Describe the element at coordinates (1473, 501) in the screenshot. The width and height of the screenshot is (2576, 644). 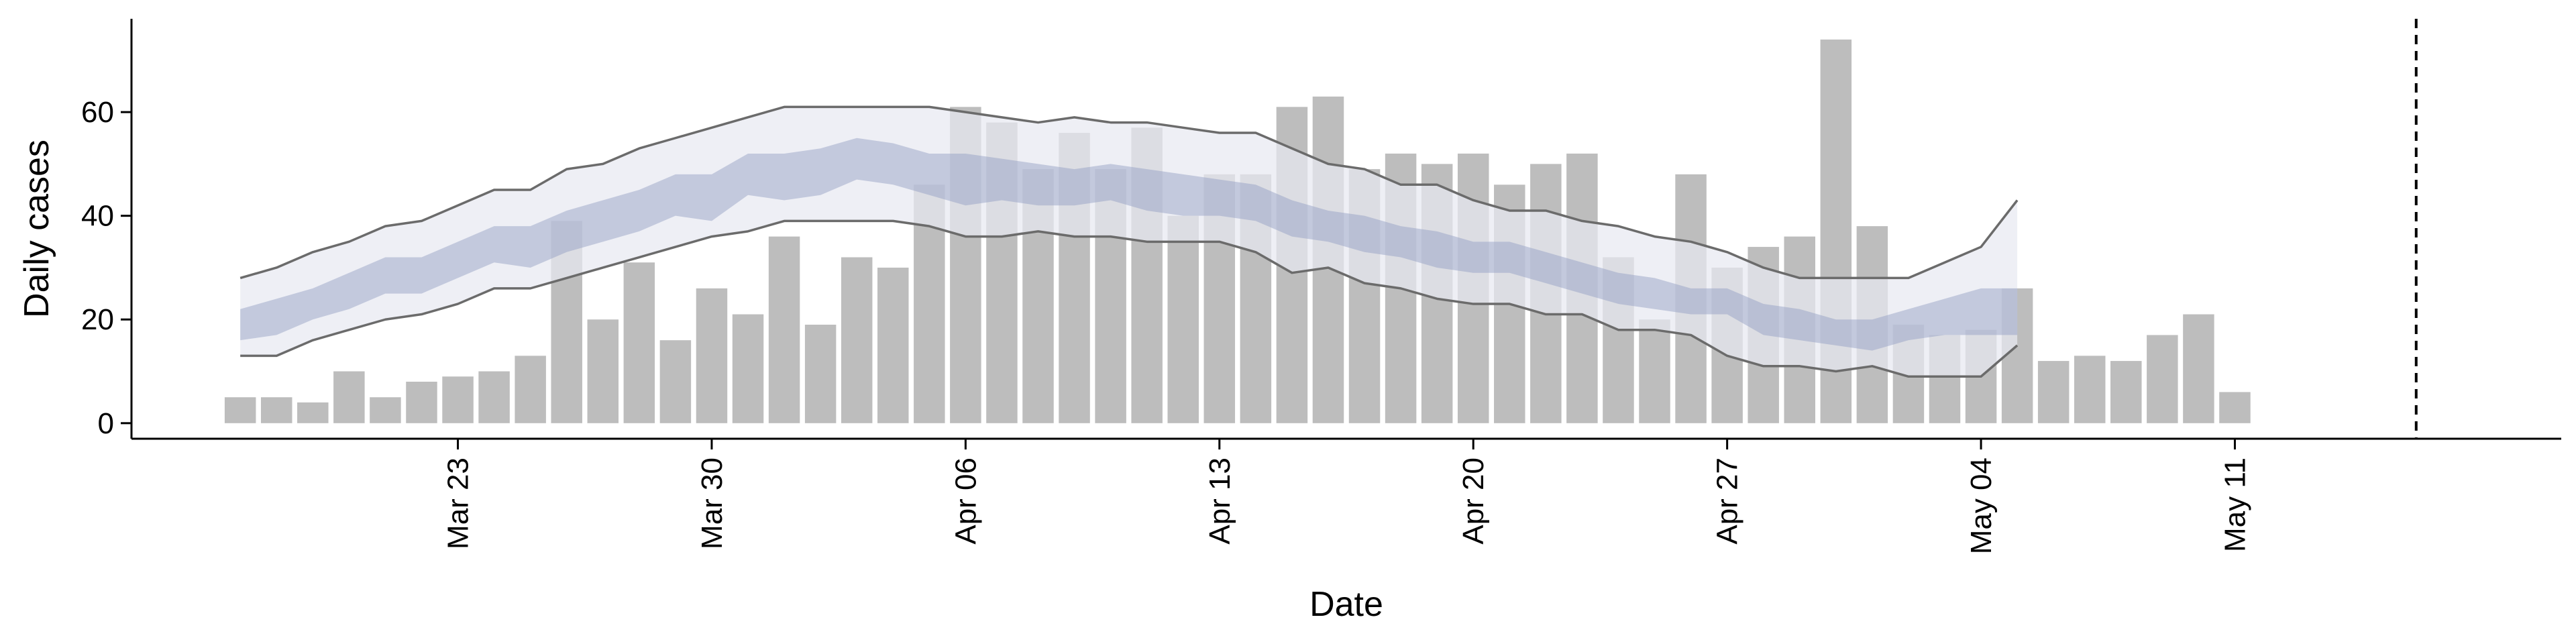
I see `x-tick-label: Apr 20` at that location.